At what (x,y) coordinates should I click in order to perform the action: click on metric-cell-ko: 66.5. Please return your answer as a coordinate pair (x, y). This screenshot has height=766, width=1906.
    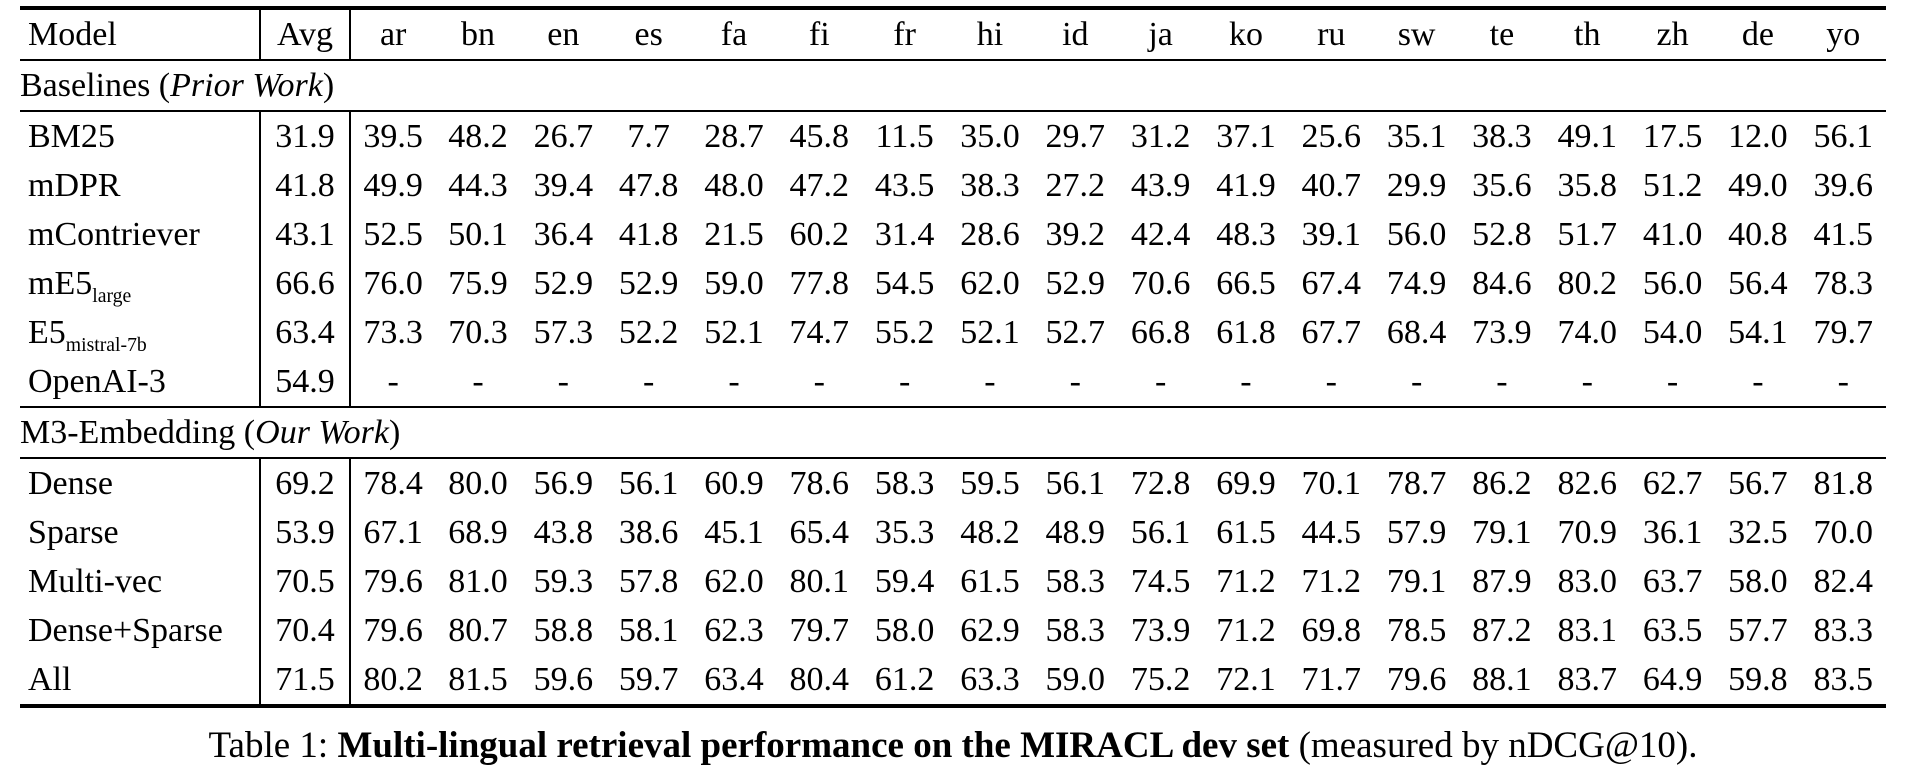
    Looking at the image, I should click on (1246, 283).